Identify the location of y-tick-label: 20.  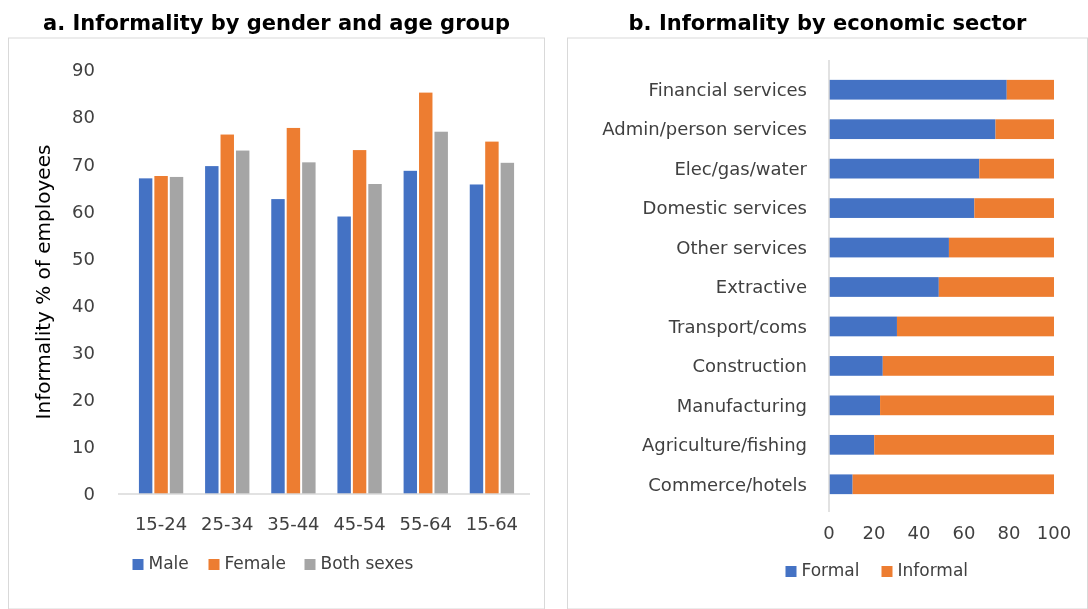
(83, 400).